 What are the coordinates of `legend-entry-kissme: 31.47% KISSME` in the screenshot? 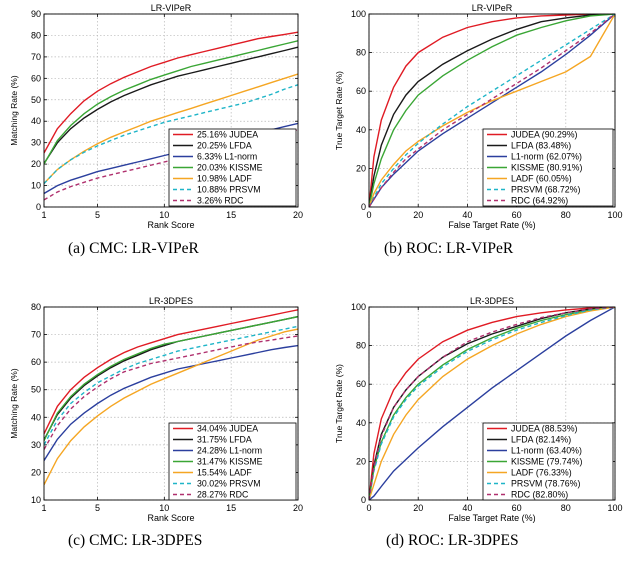 It's located at (230, 462).